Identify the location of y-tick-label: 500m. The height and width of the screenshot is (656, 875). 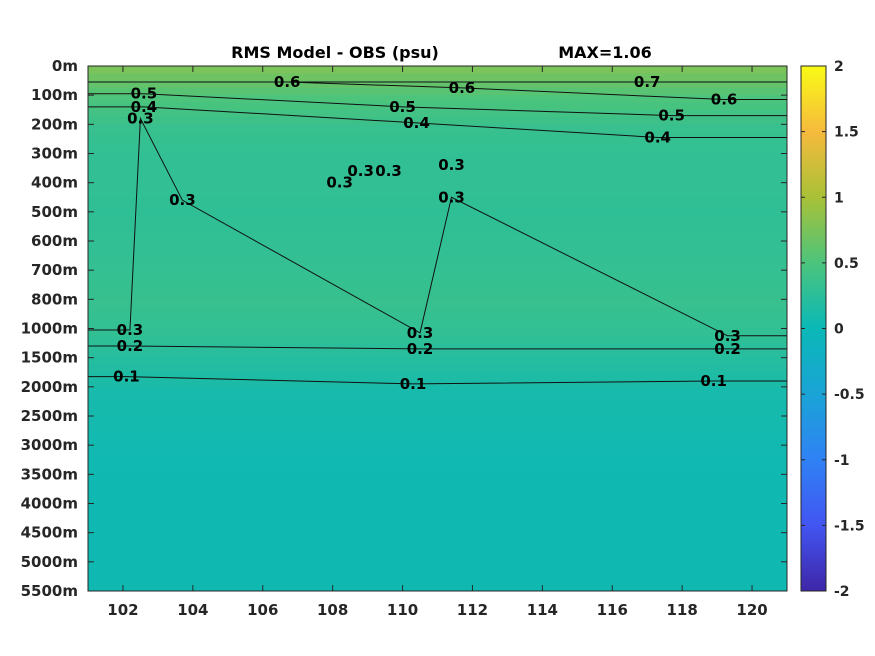
(54, 212).